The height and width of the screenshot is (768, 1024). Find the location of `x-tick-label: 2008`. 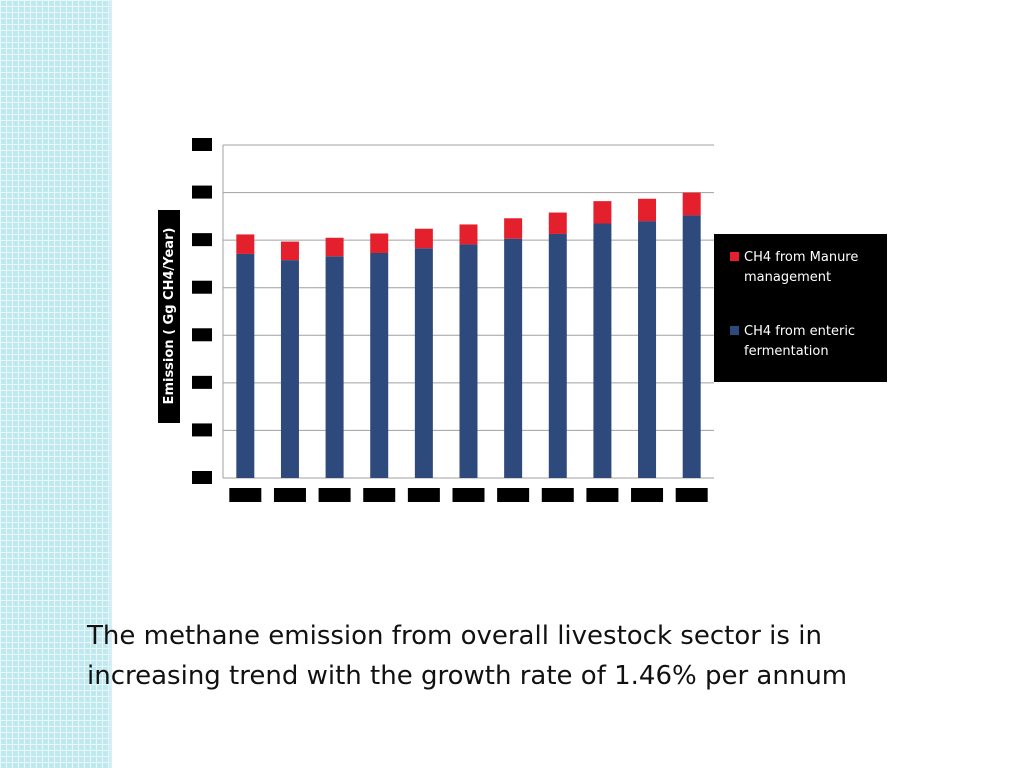

x-tick-label: 2008 is located at coordinates (602, 496).